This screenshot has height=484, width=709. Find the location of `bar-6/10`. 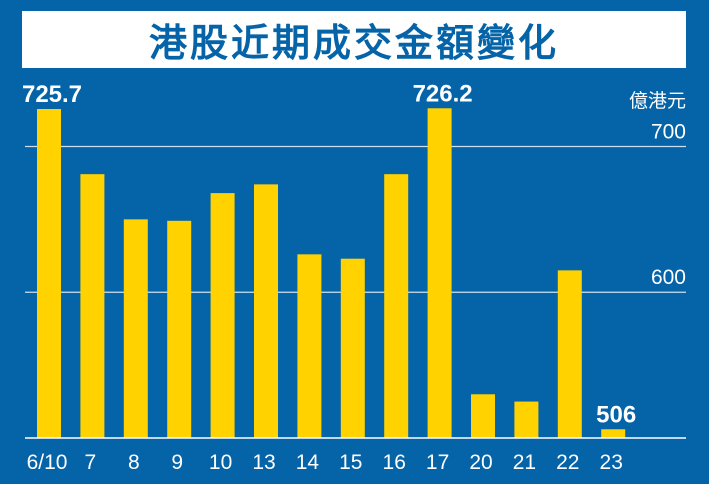

bar-6/10 is located at coordinates (49, 273).